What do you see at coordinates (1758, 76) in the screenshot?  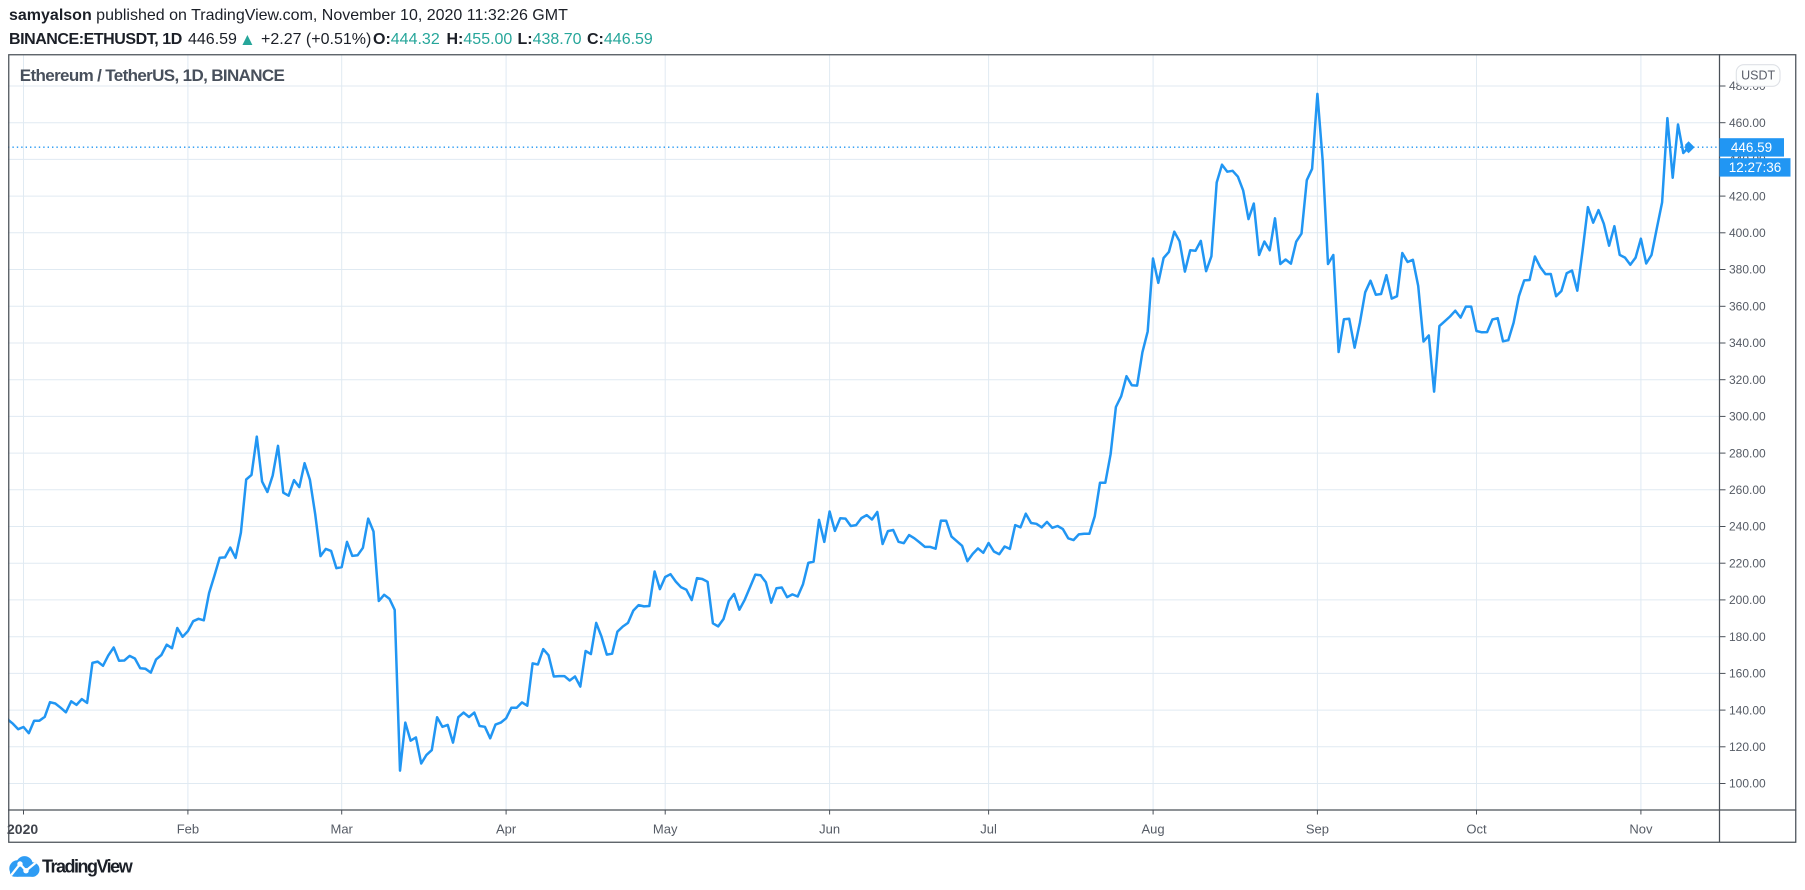 I see `svg-text: USDT` at bounding box center [1758, 76].